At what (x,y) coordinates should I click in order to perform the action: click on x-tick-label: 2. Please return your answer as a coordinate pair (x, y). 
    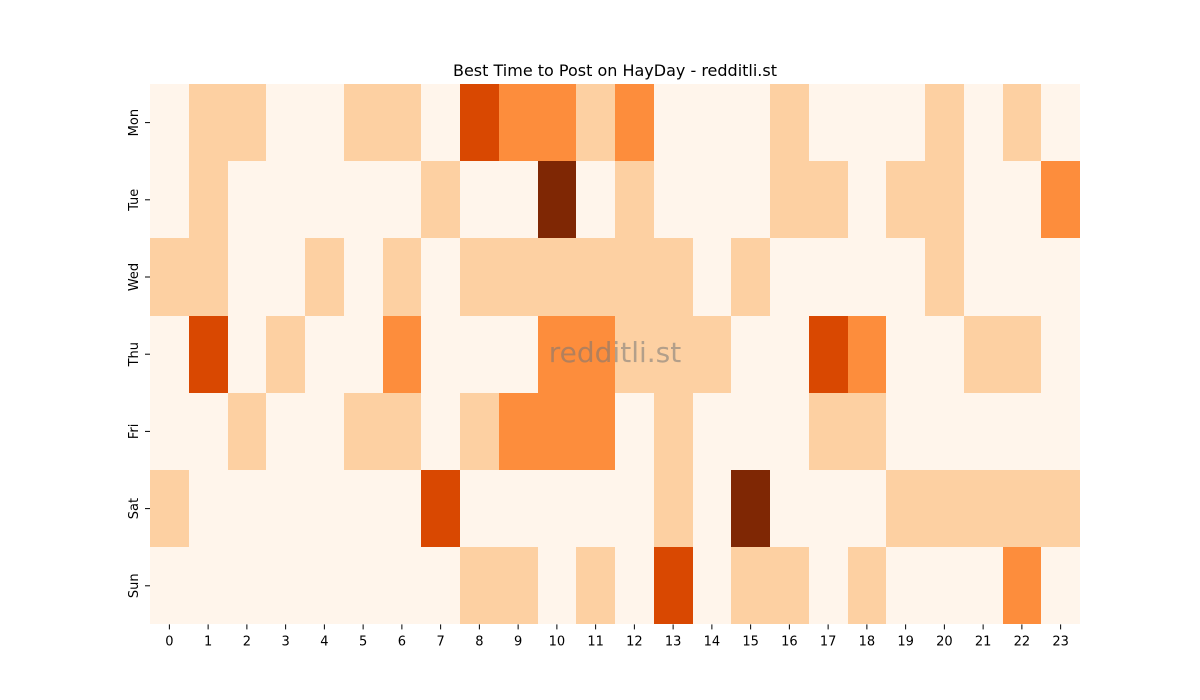
    Looking at the image, I should click on (247, 641).